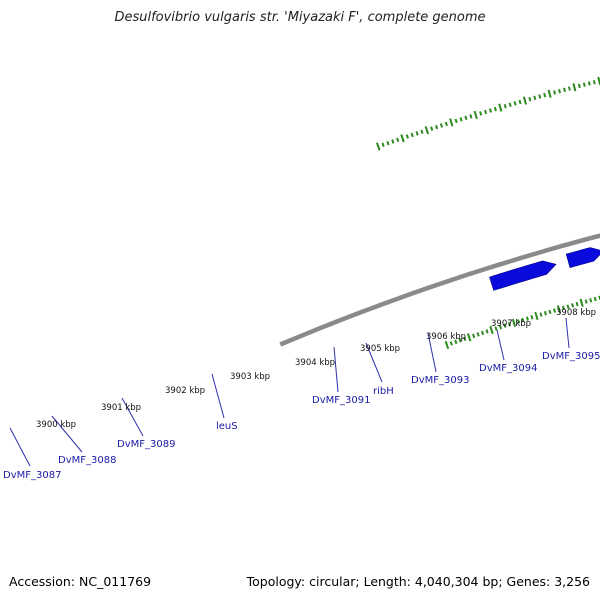  I want to click on ruler-label: 3905 kbp, so click(380, 349).